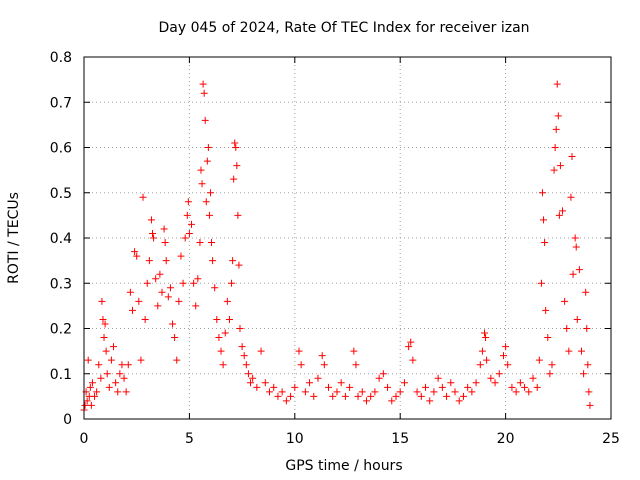  I want to click on y-tick-label: 0.7, so click(61, 103).